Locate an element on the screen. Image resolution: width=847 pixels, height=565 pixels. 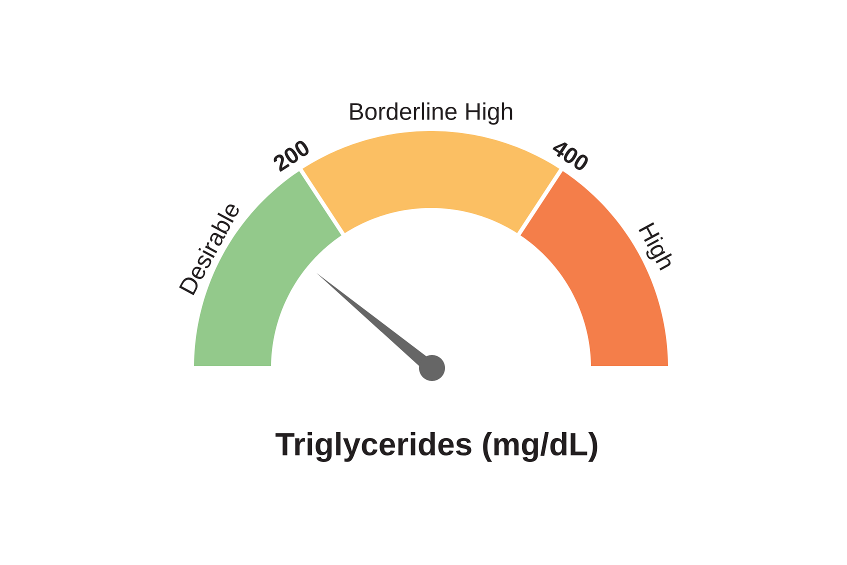
text: 200 is located at coordinates (291, 156).